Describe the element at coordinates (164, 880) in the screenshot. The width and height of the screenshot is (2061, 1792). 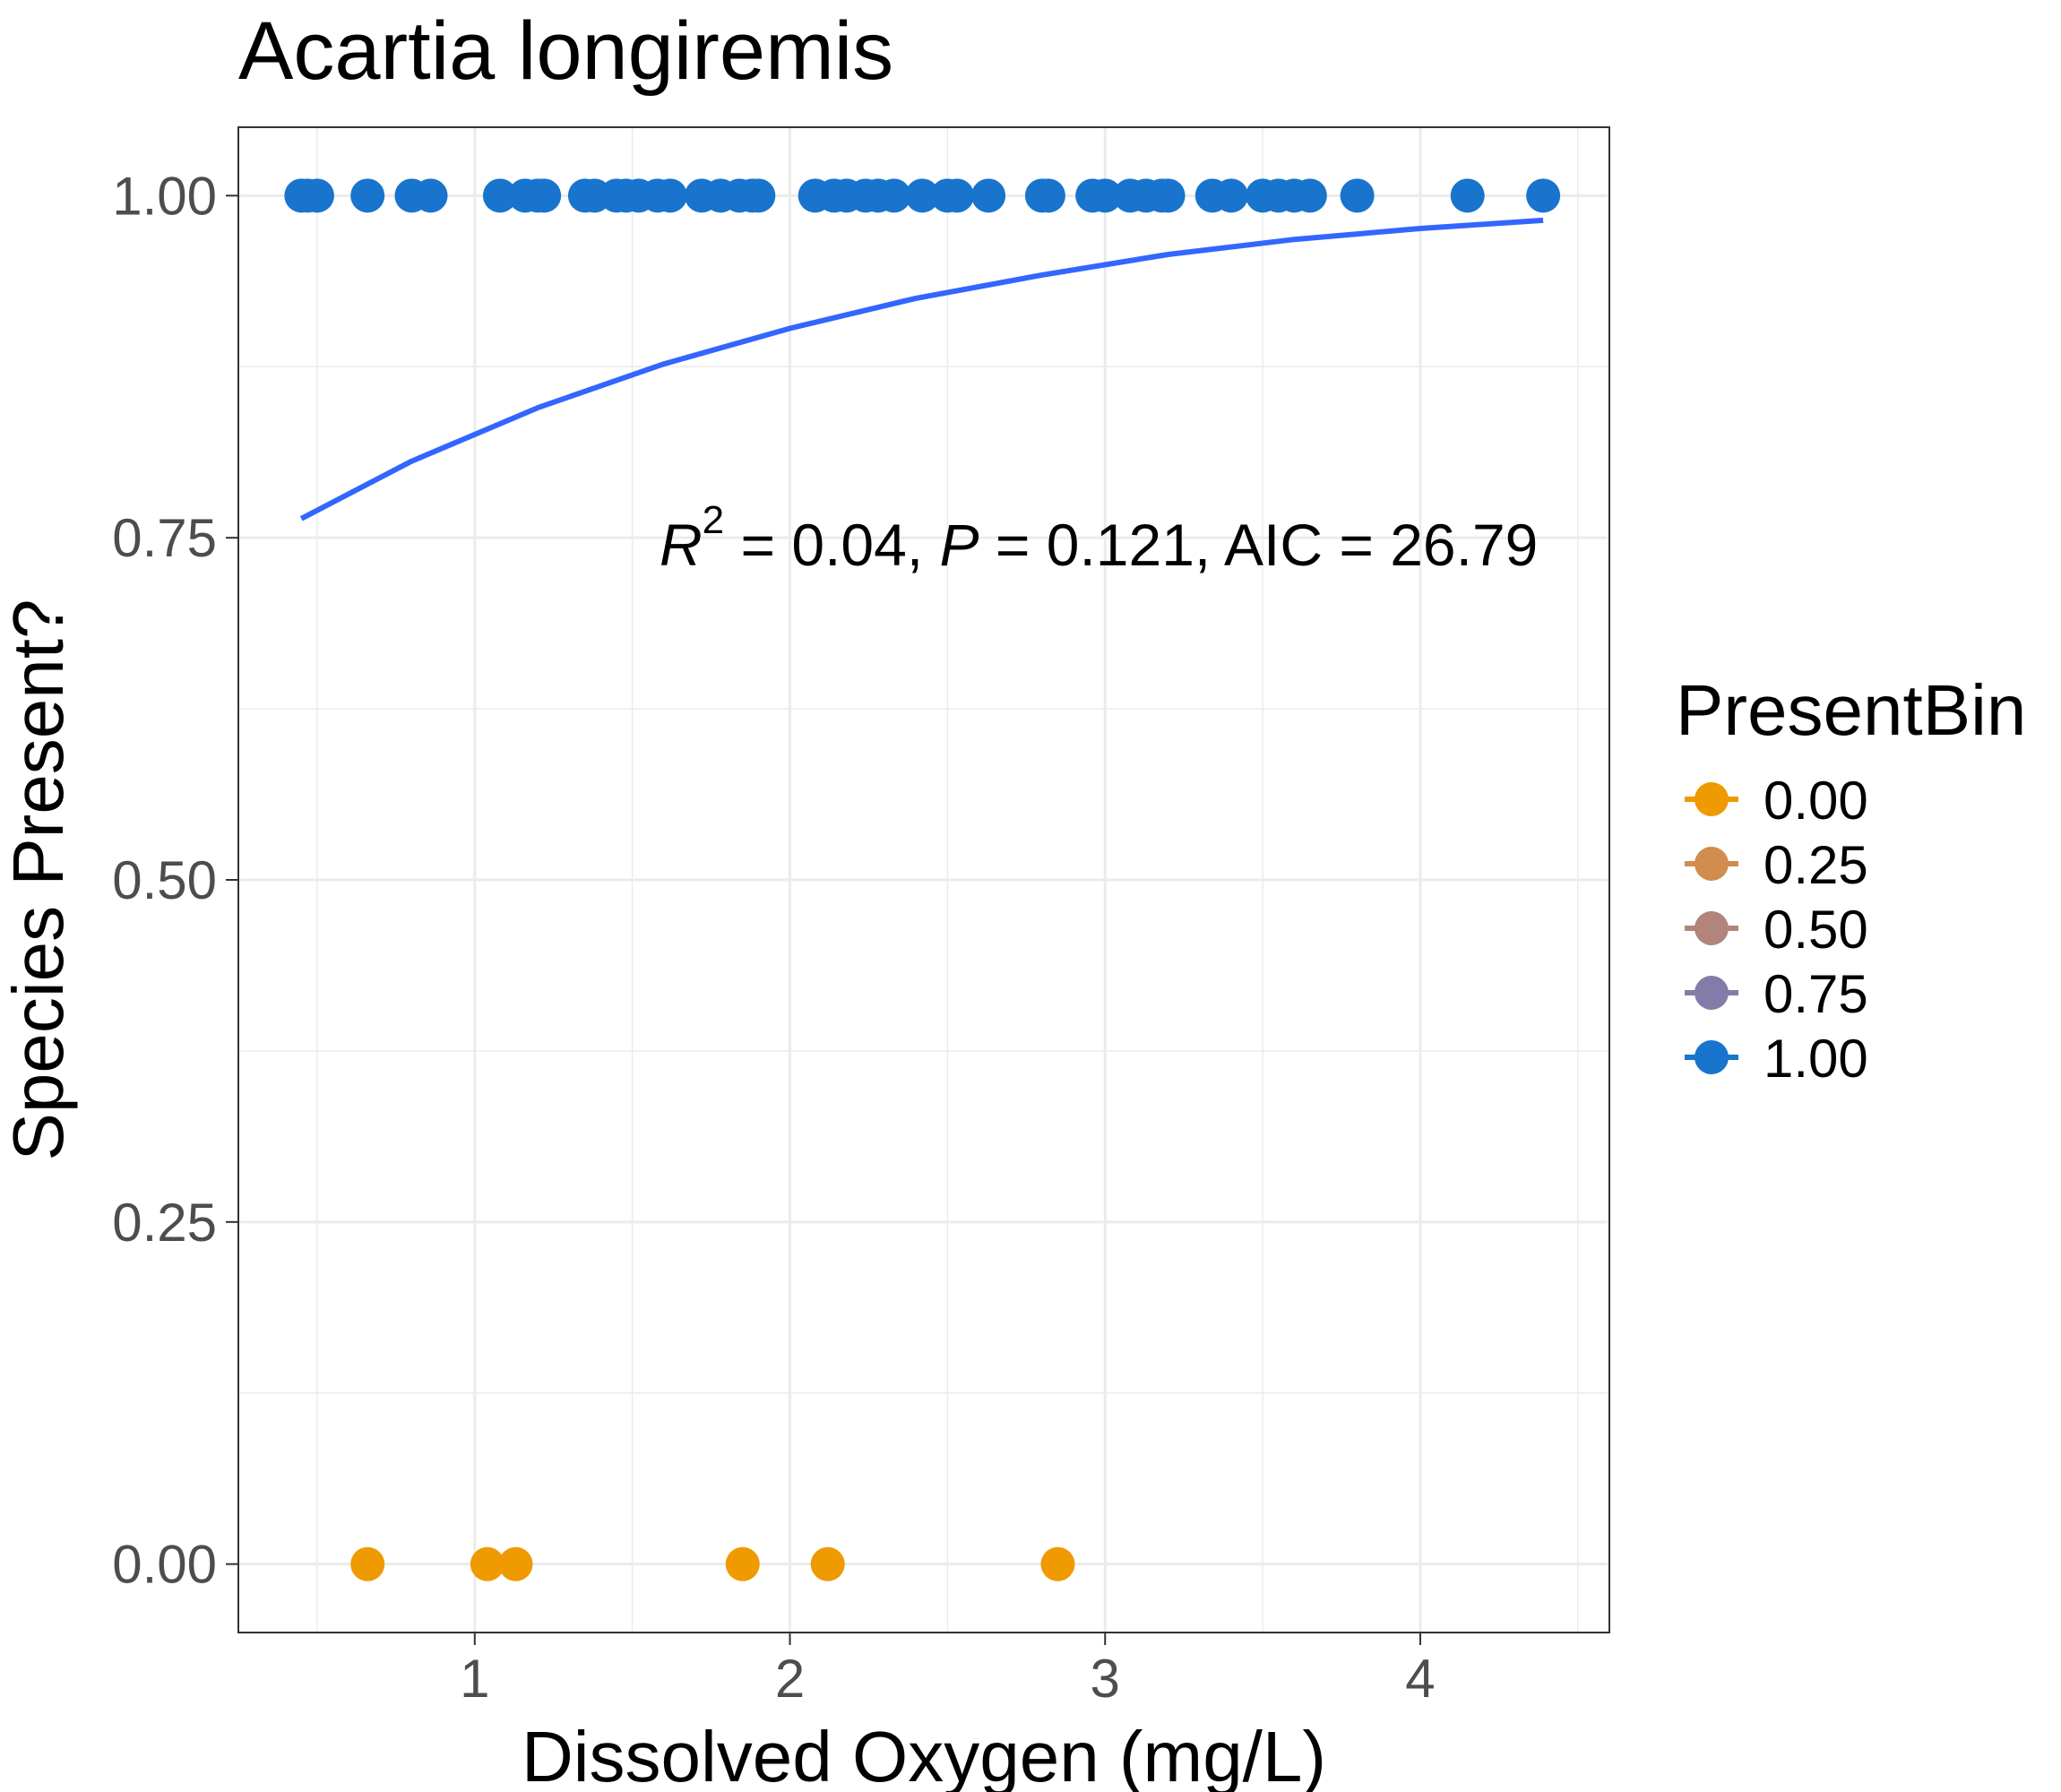
I see `y-tick-label: 0.50` at that location.